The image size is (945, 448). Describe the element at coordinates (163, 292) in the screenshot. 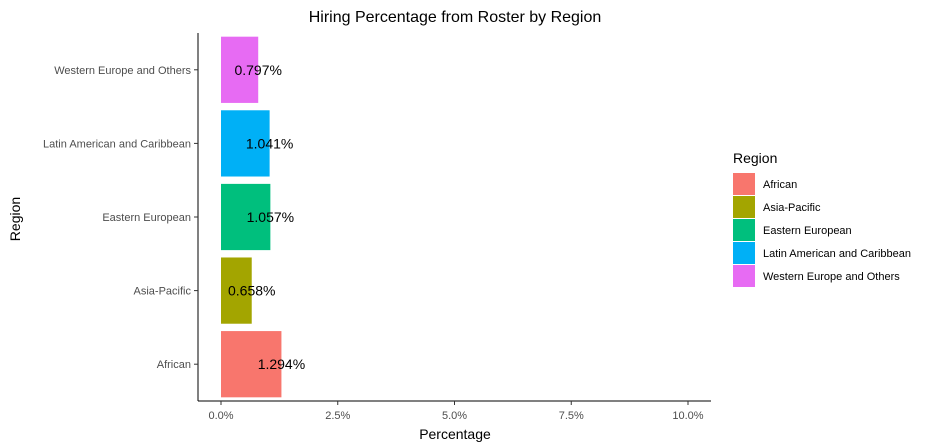

I see `y-tick-label: Asia-Pacific` at that location.